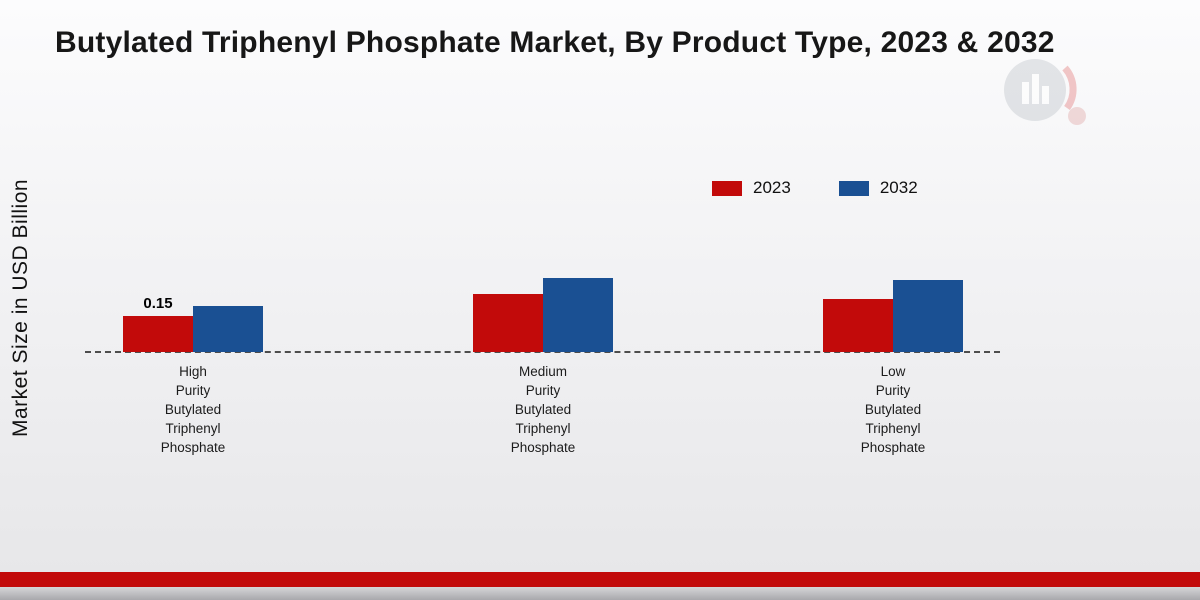 Image resolution: width=1200 pixels, height=600 pixels. I want to click on category-label-line: Medium, so click(542, 371).